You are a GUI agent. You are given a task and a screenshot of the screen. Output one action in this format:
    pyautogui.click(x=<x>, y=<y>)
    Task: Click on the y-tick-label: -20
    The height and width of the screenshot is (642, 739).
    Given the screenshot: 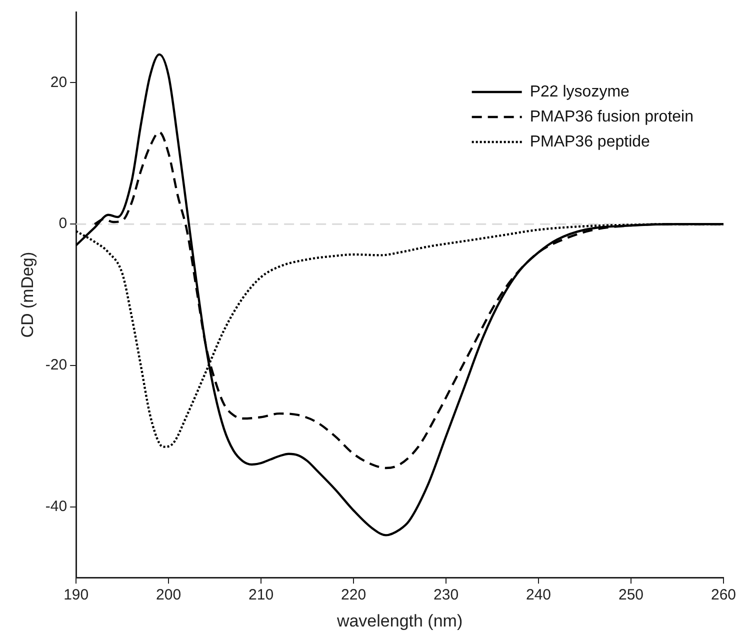 What is the action you would take?
    pyautogui.click(x=56, y=365)
    